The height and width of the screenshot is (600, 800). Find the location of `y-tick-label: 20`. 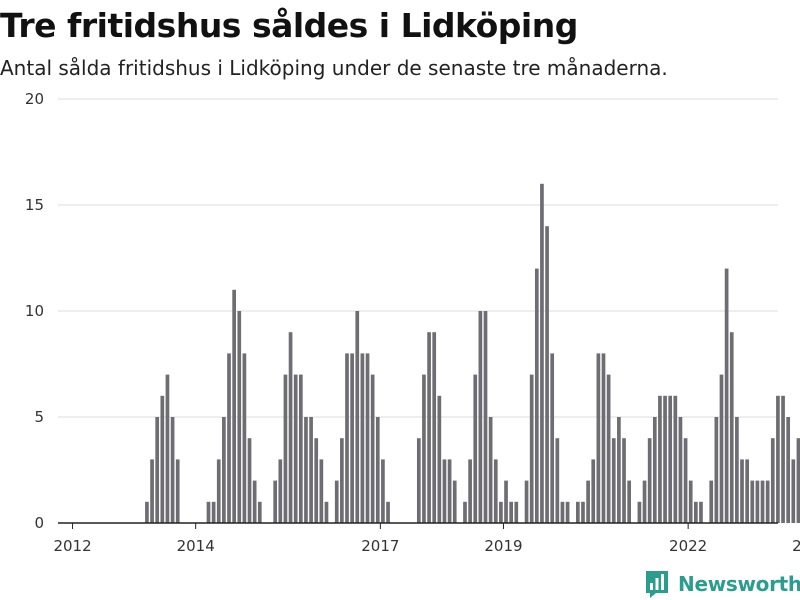

y-tick-label: 20 is located at coordinates (34, 99).